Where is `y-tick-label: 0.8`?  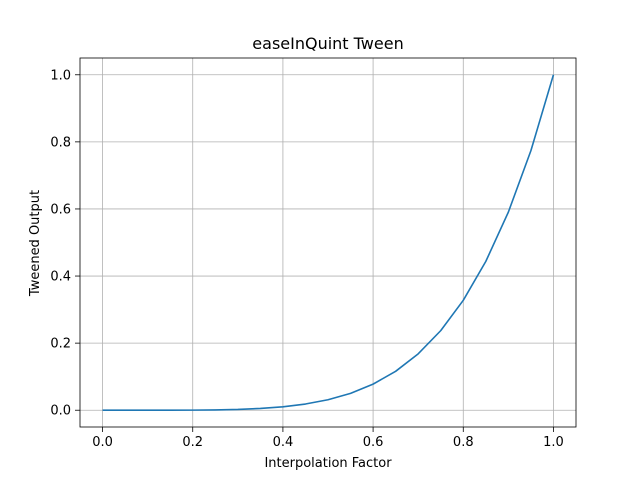 y-tick-label: 0.8 is located at coordinates (60, 142).